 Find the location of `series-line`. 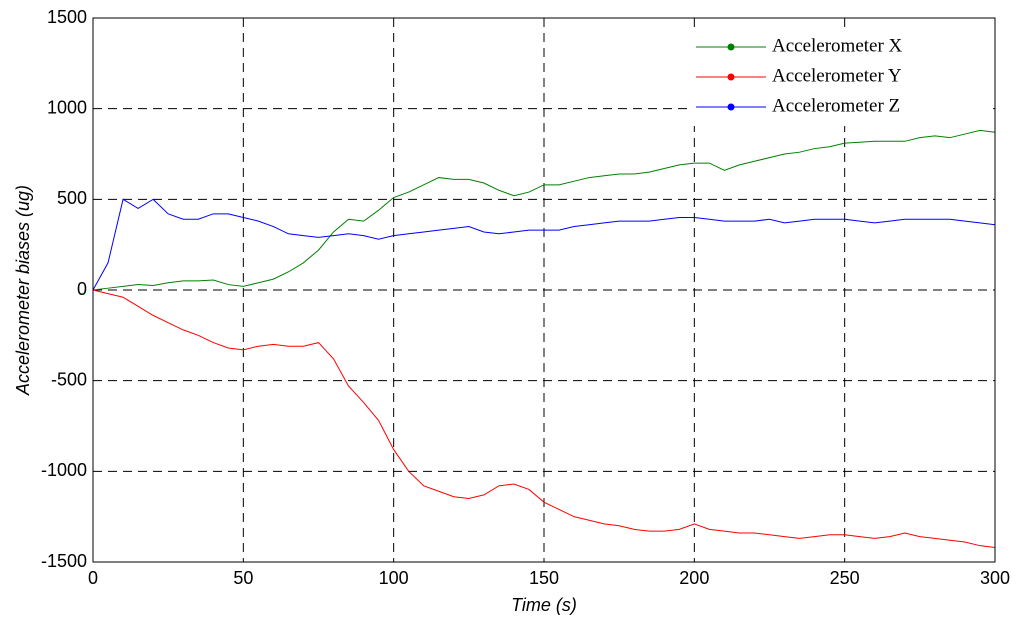

series-line is located at coordinates (544, 244).